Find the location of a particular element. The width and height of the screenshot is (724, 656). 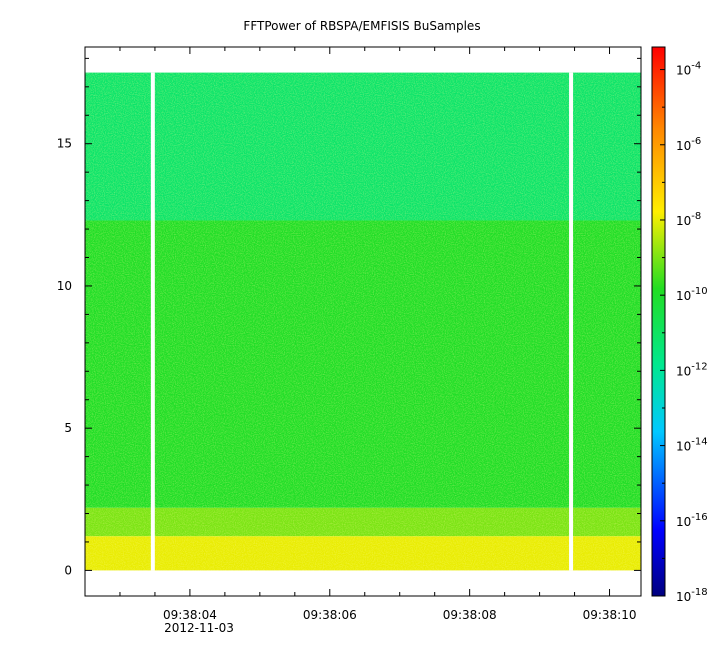

colorbar-tick-exponent: -10 is located at coordinates (699, 291).